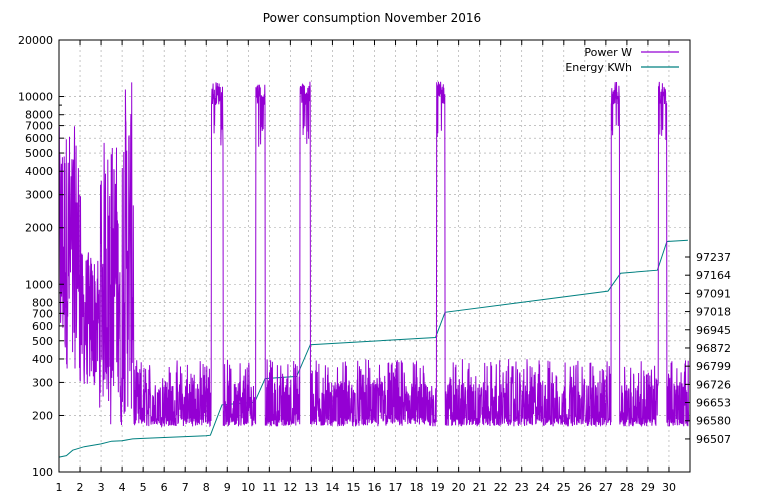  What do you see at coordinates (501, 487) in the screenshot?
I see `x-tick-label: 22` at bounding box center [501, 487].